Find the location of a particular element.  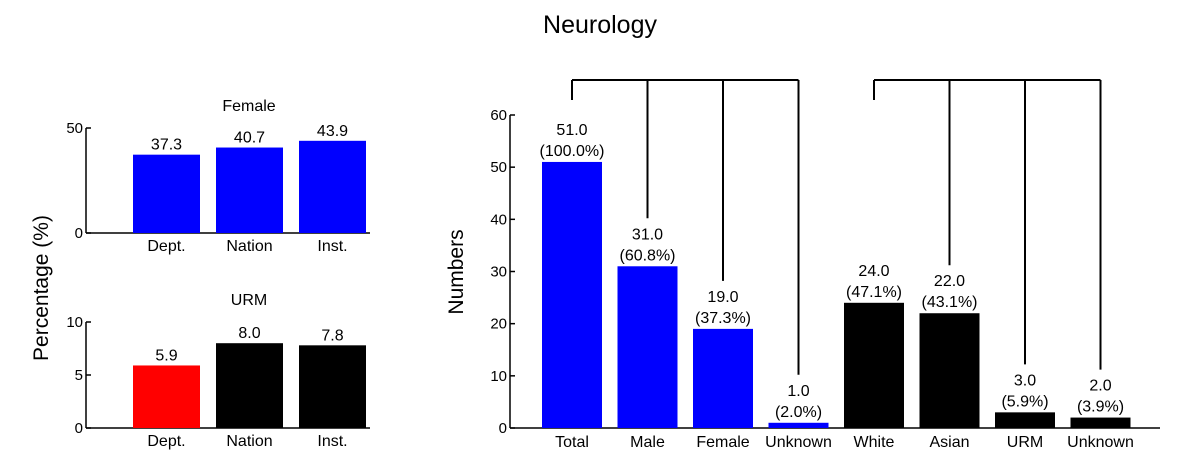

numbers-y-tick-label: 10 is located at coordinates (498, 376).